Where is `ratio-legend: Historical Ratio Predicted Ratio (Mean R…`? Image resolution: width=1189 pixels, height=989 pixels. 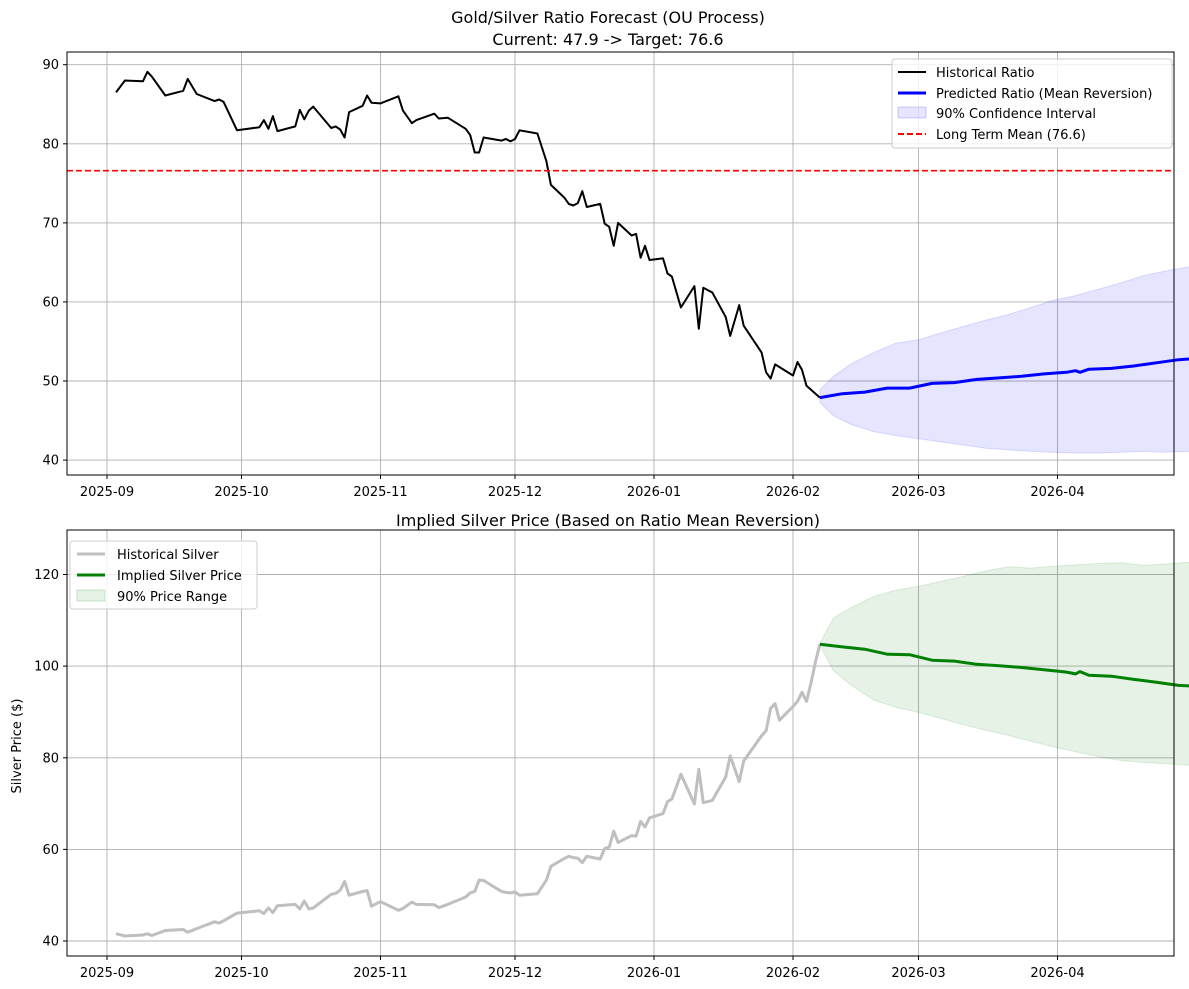 ratio-legend: Historical Ratio Predicted Ratio (Mean R… is located at coordinates (1032, 103).